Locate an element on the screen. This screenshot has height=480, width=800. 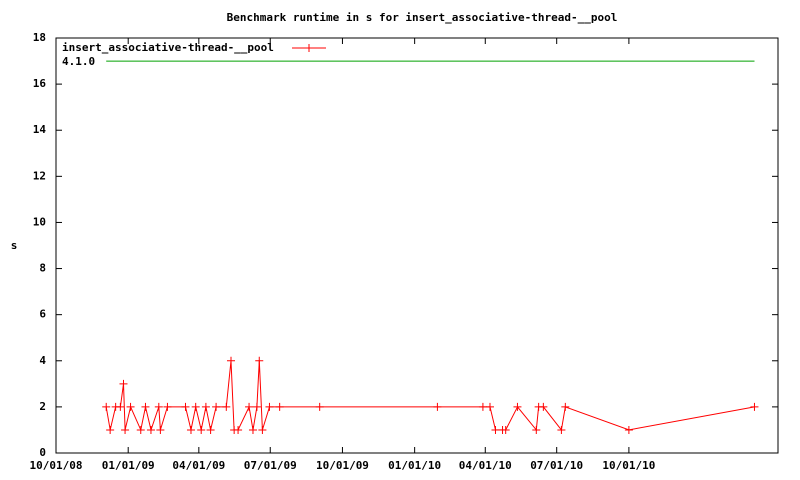
x-tick-label: 10/01/08 is located at coordinates (56, 465).